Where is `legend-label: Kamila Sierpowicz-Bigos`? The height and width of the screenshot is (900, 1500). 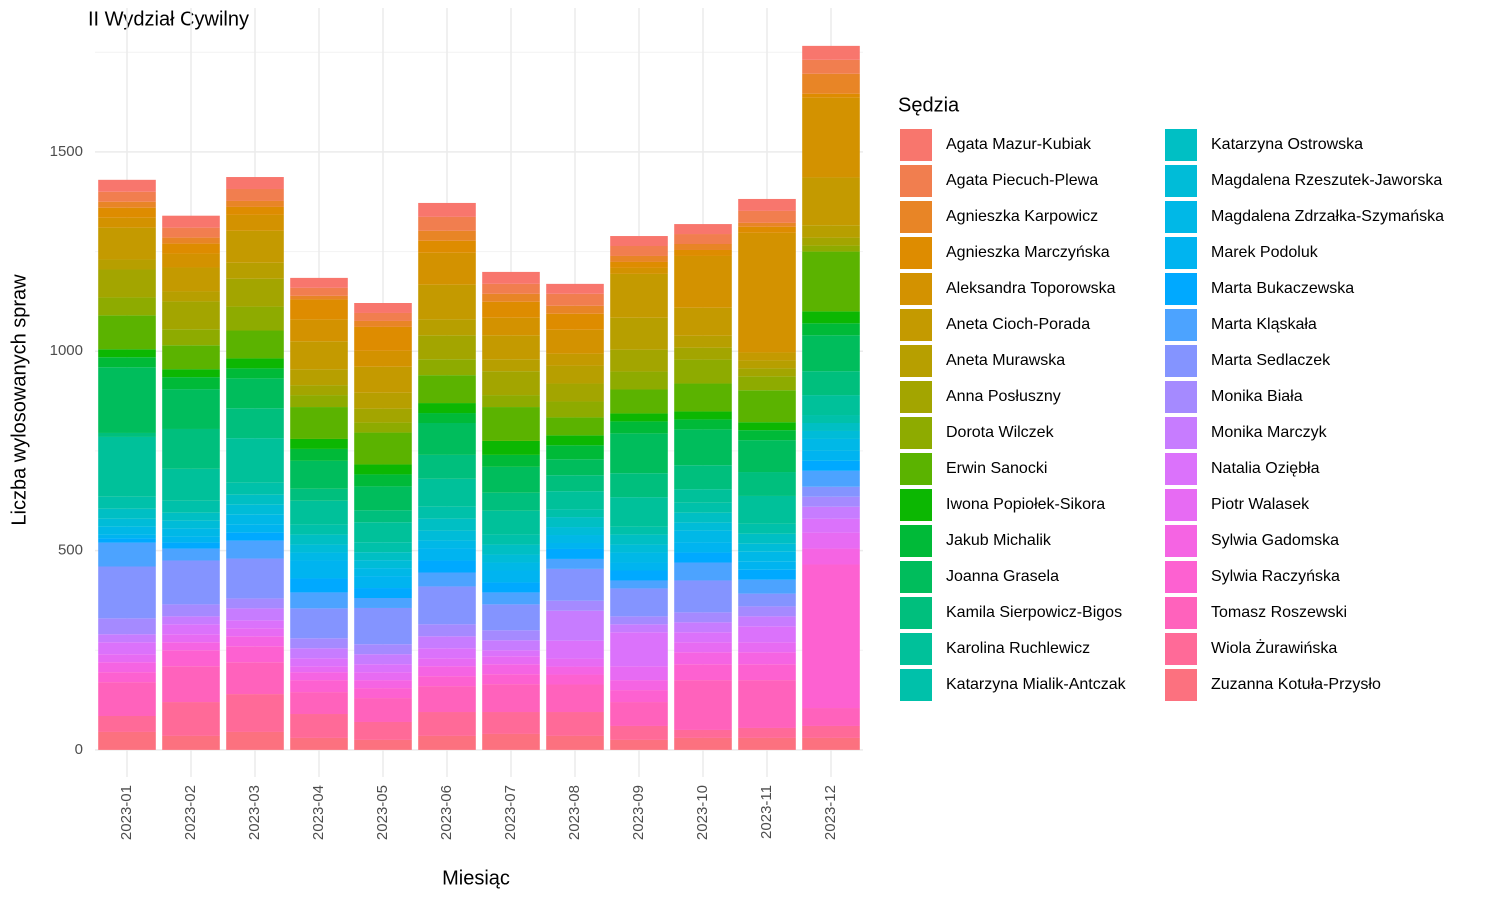
legend-label: Kamila Sierpowicz-Bigos is located at coordinates (1034, 612).